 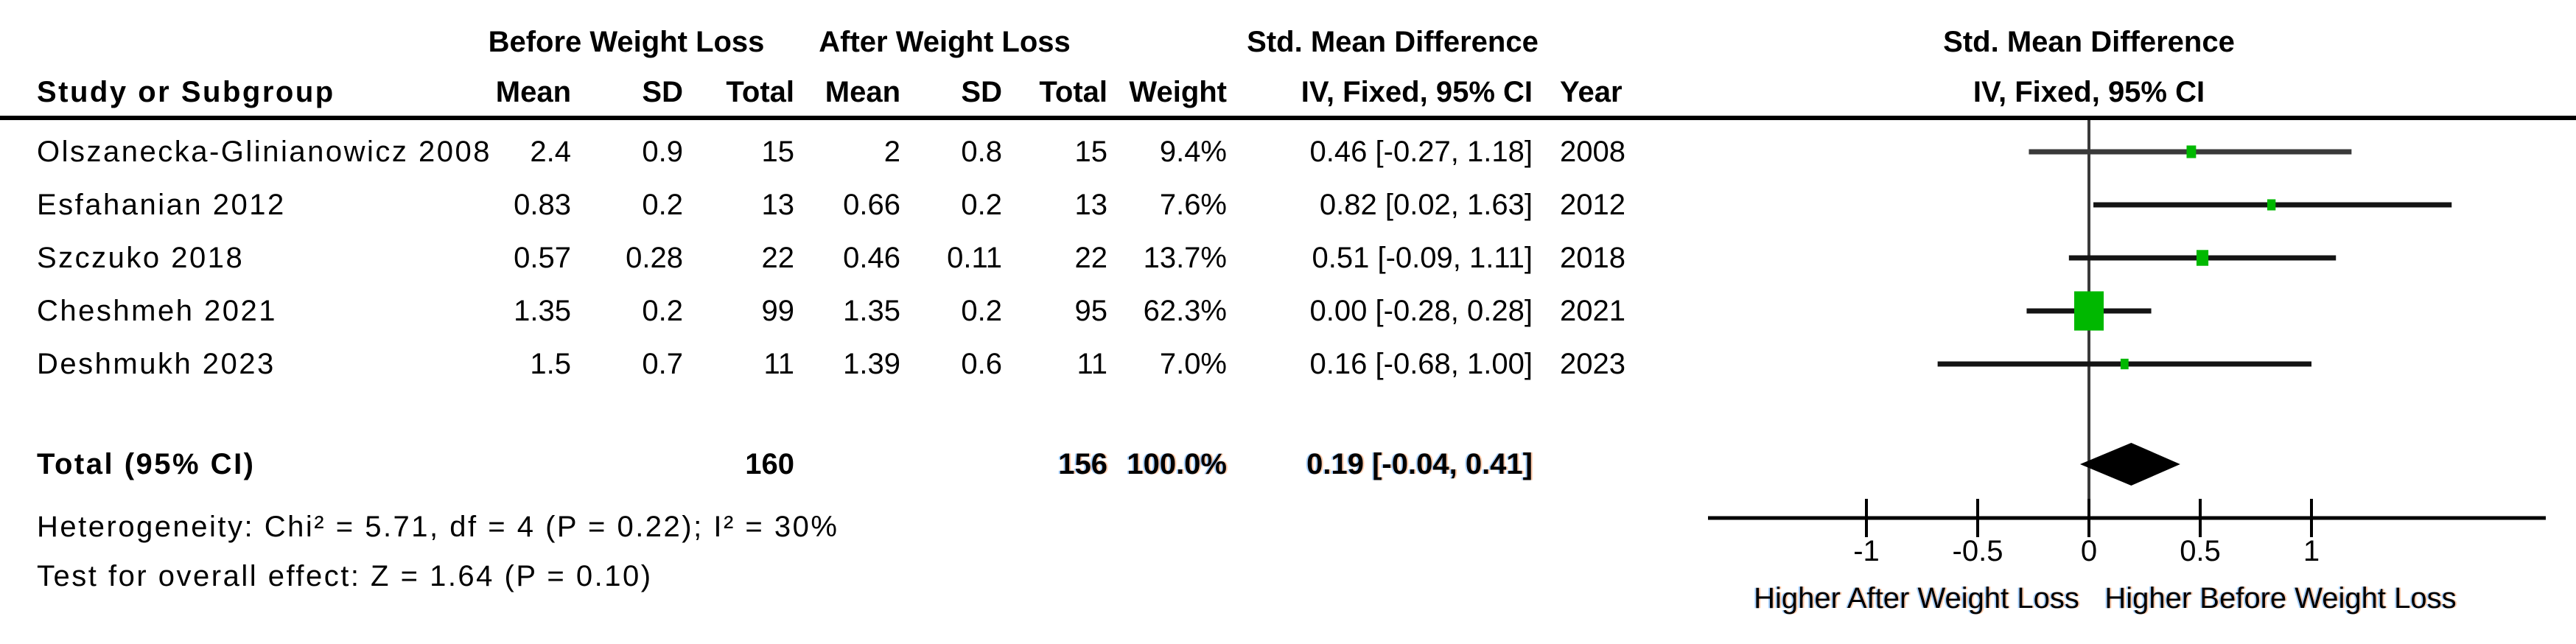 What do you see at coordinates (2200, 551) in the screenshot?
I see `axis-tick-label: 0.5` at bounding box center [2200, 551].